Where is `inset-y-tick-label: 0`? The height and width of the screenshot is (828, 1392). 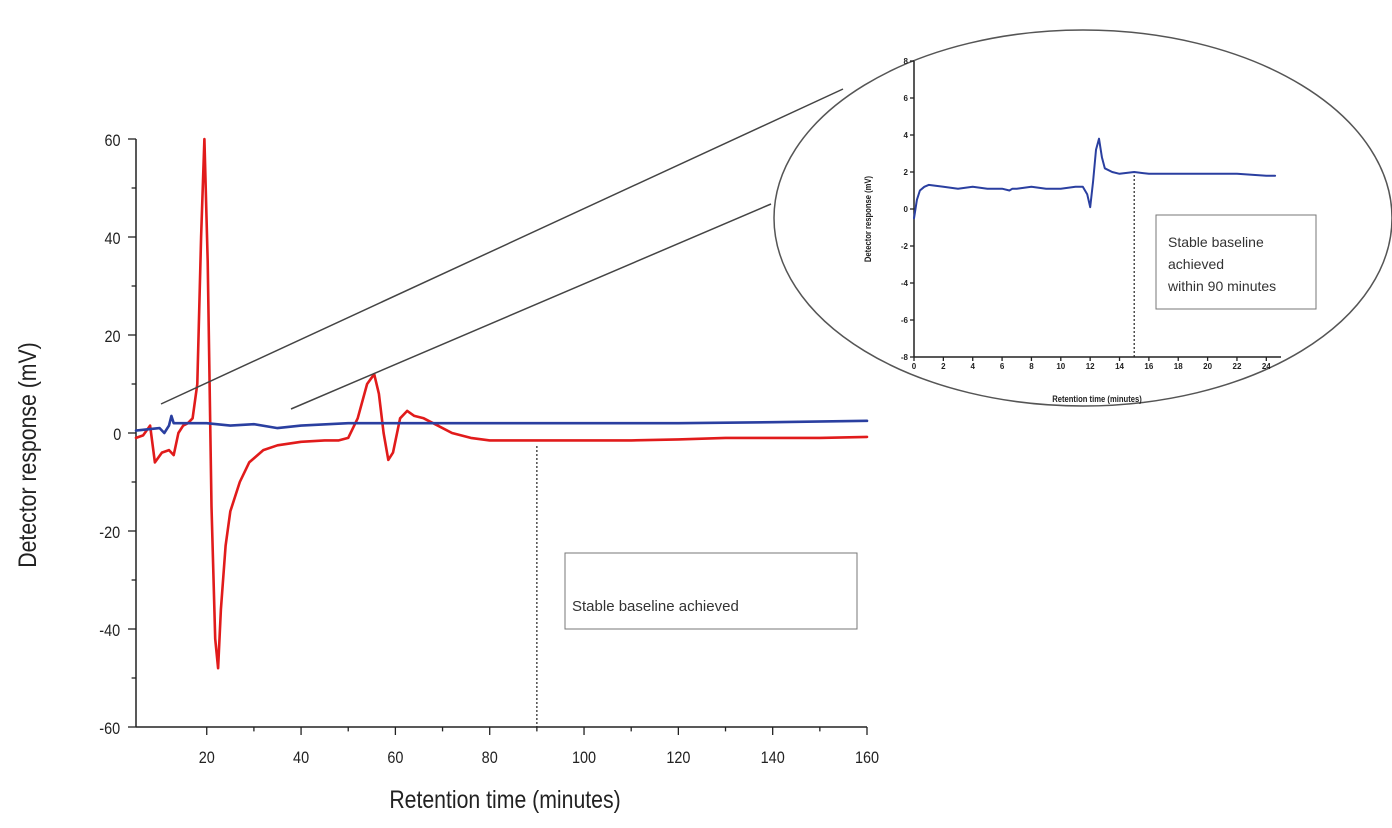 inset-y-tick-label: 0 is located at coordinates (906, 209).